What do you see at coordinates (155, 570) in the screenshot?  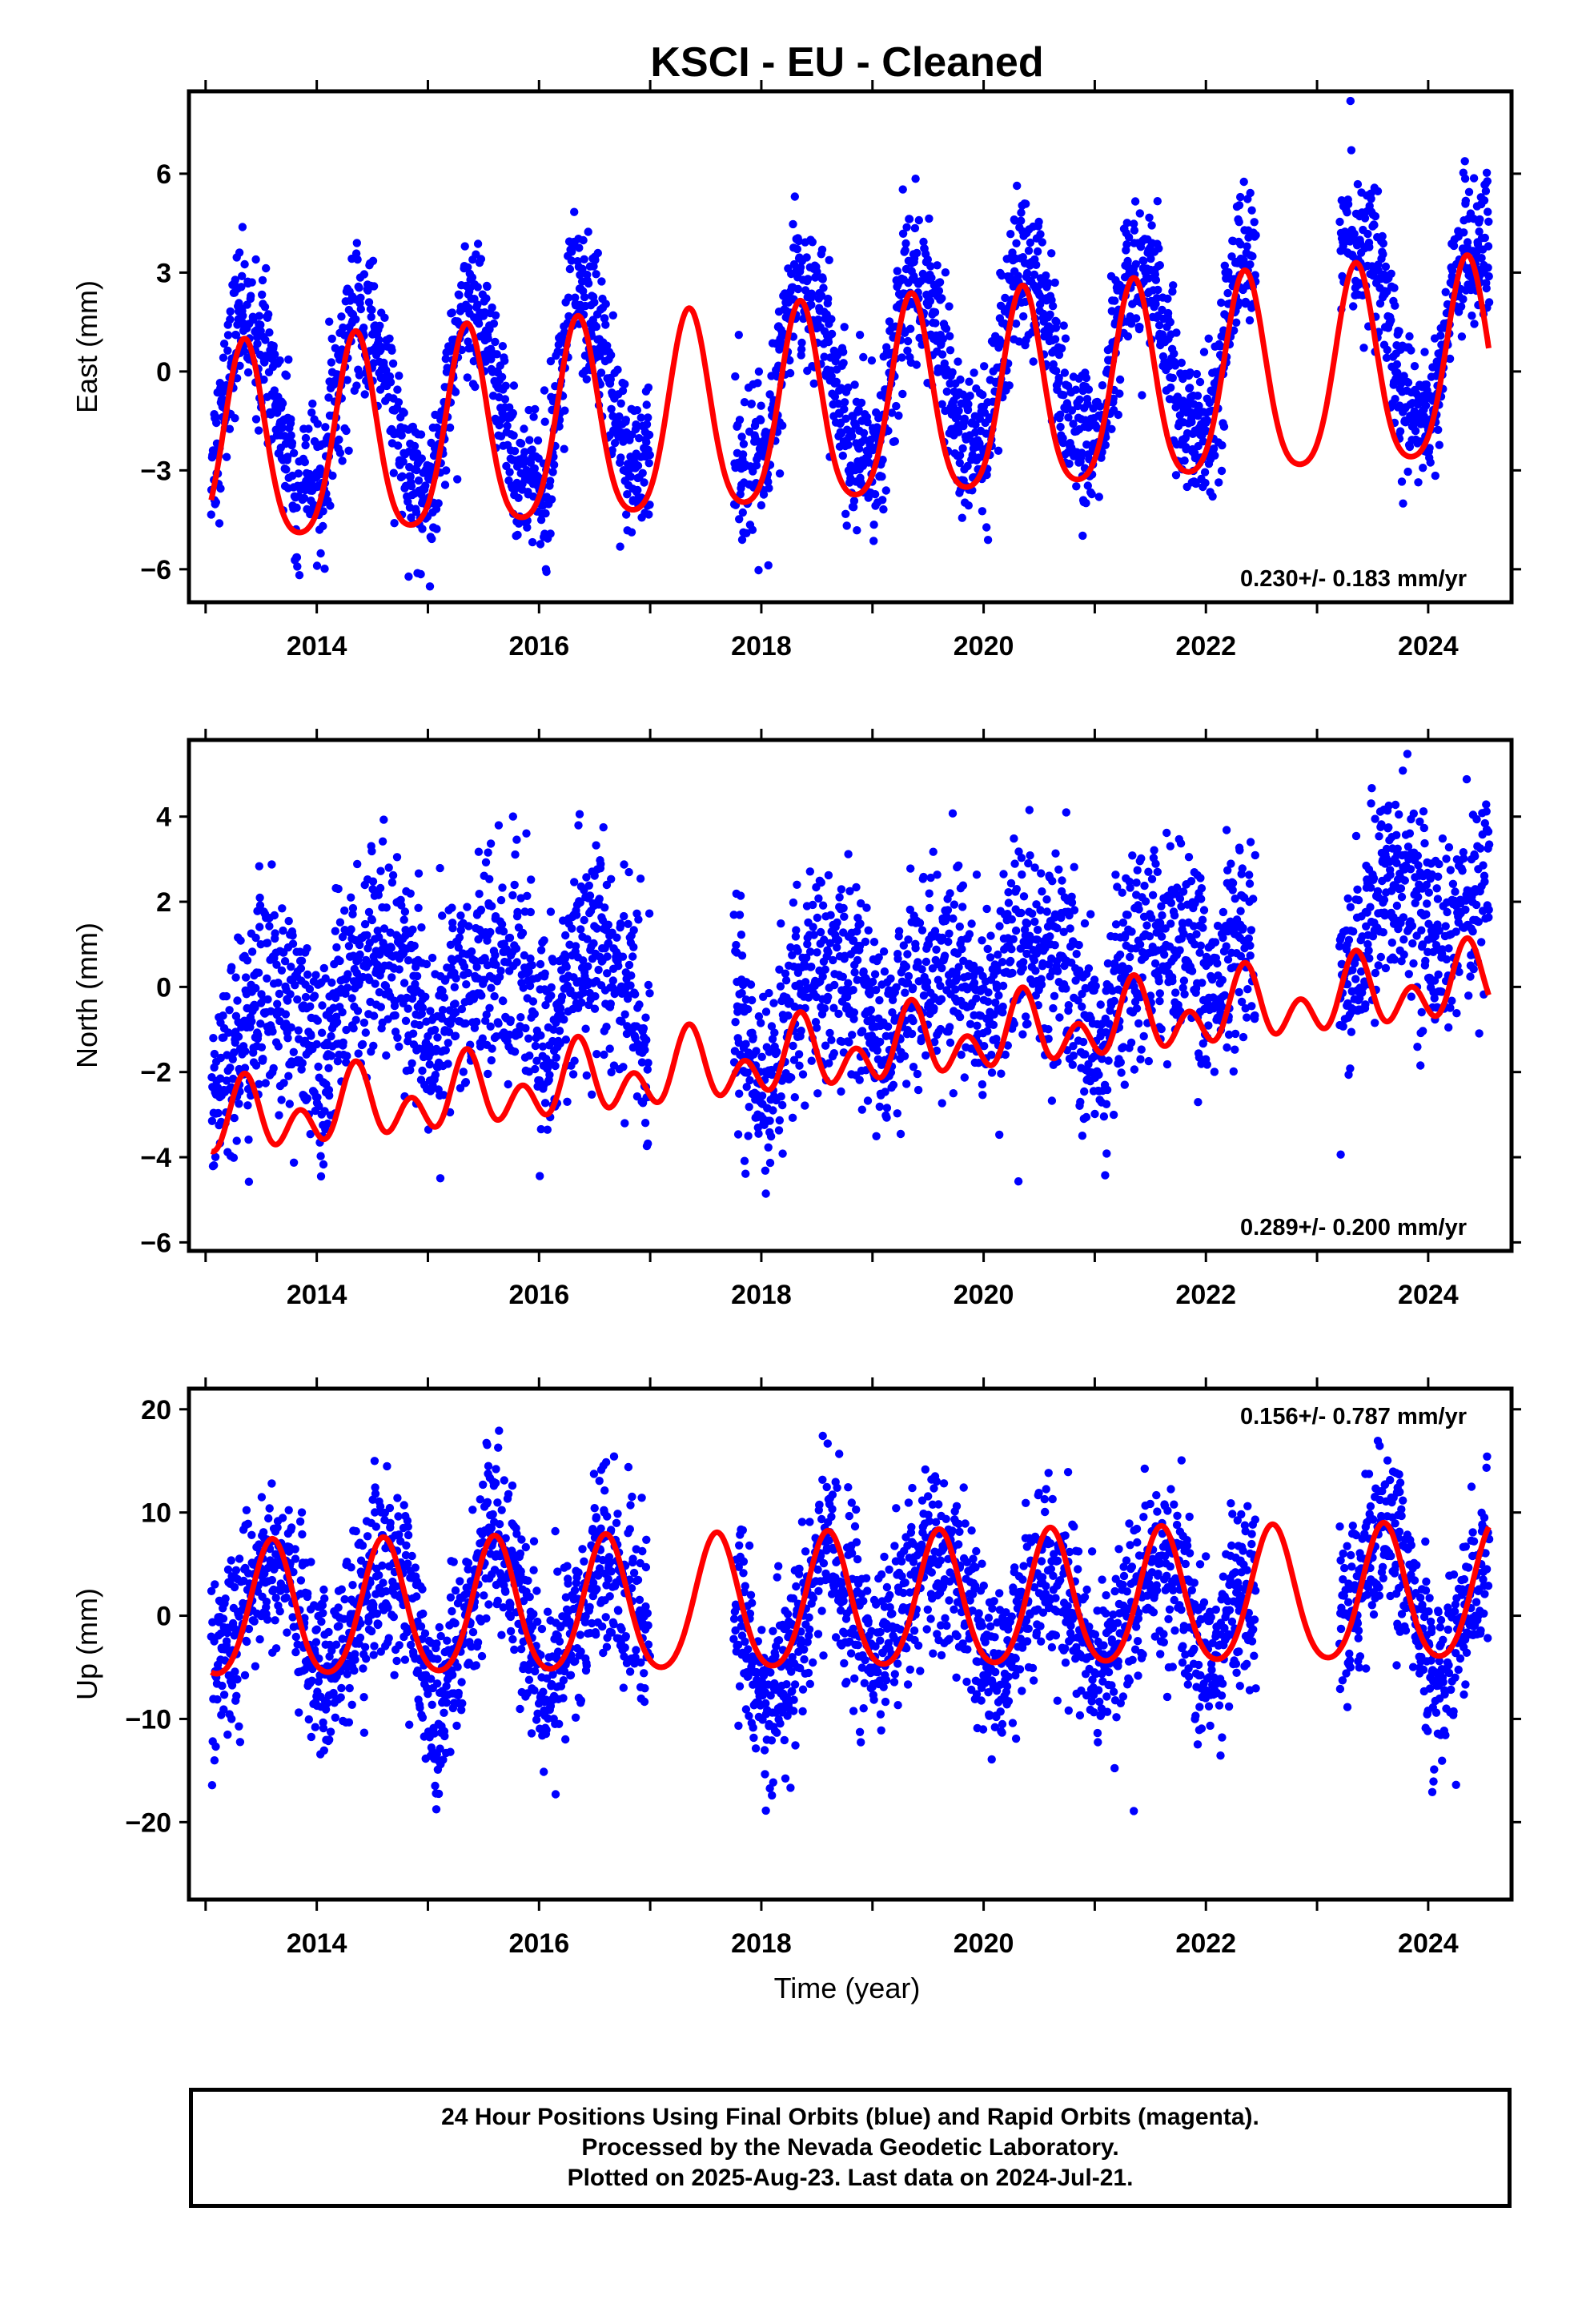 I see `y-tick-label: −6` at bounding box center [155, 570].